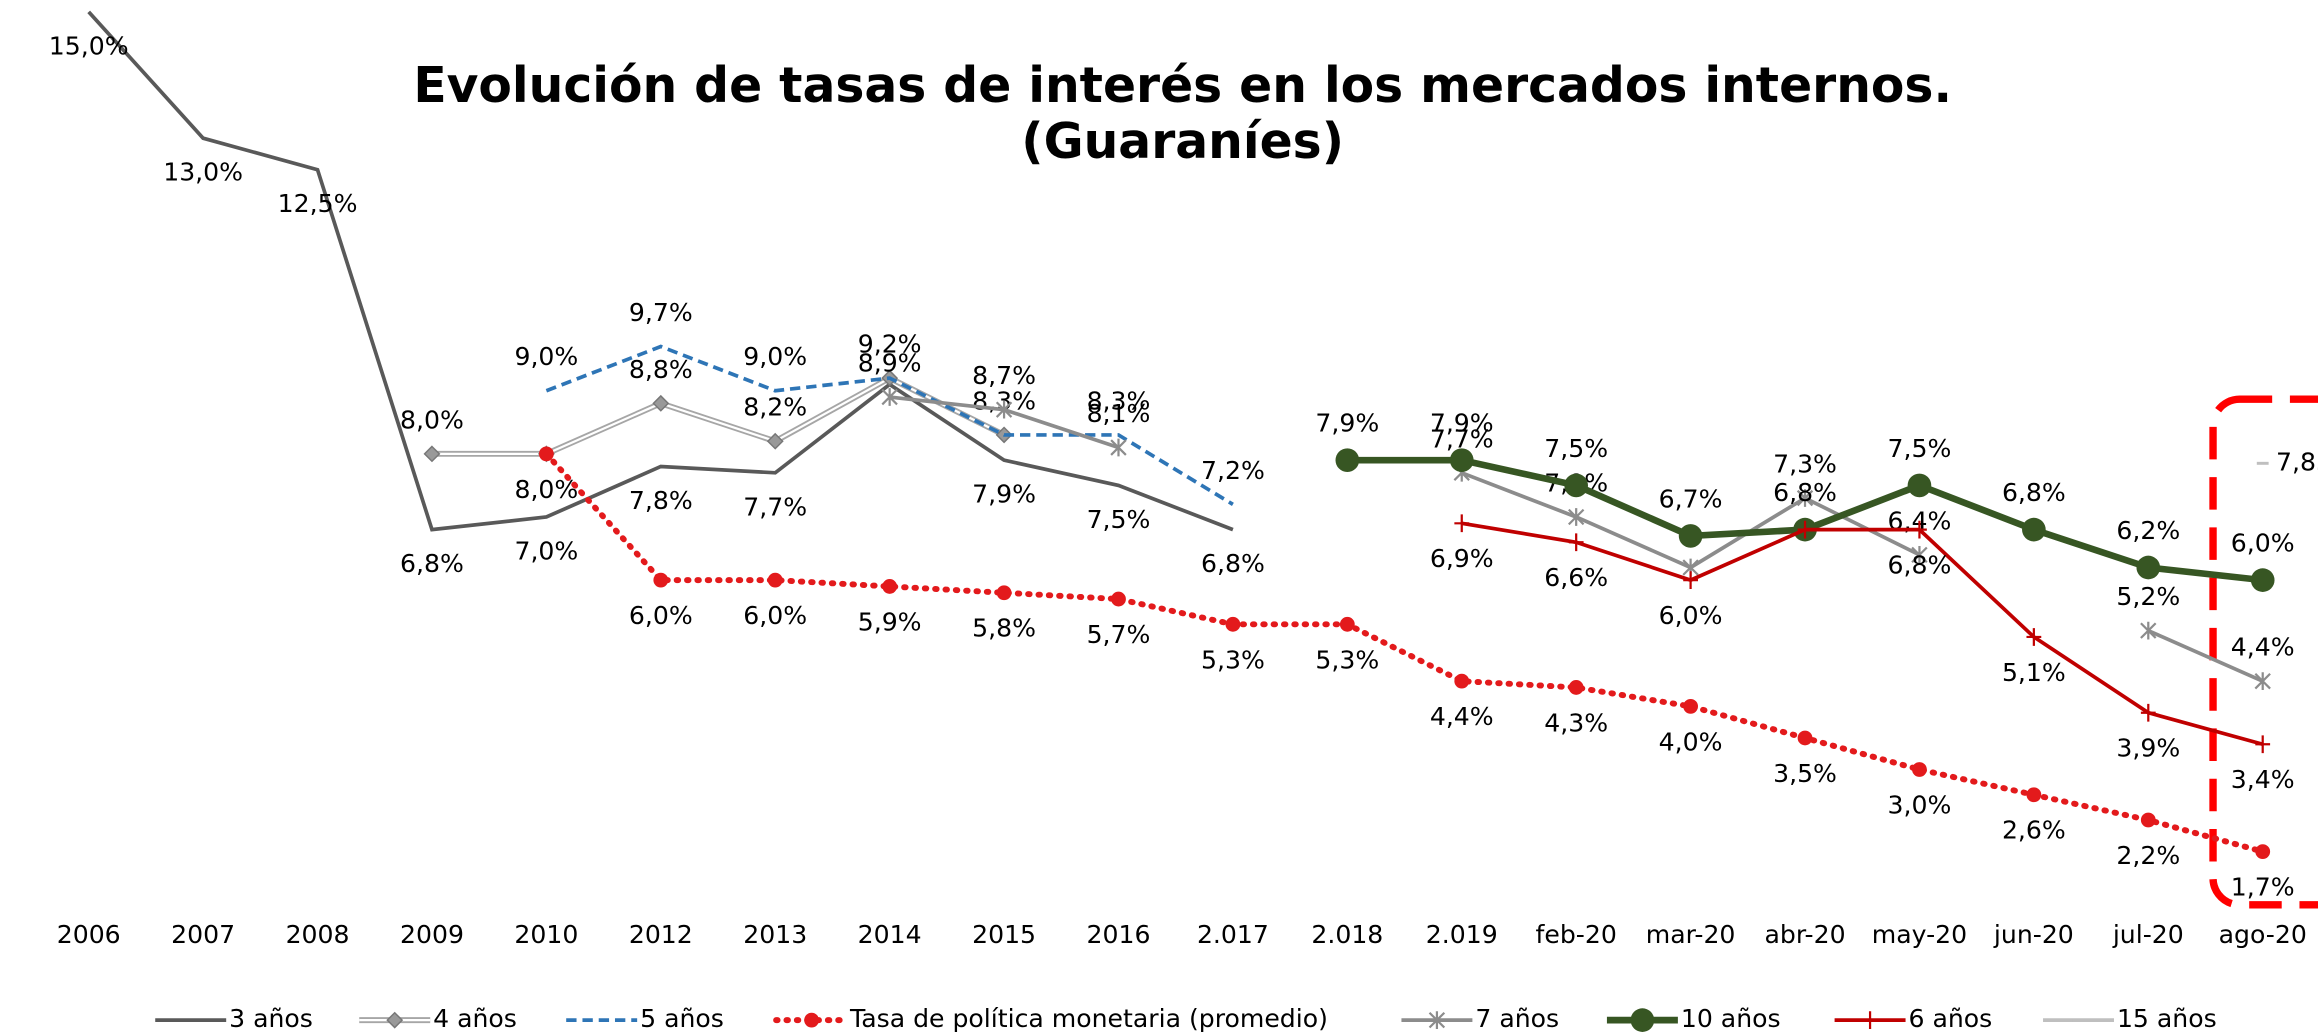 The width and height of the screenshot is (2318, 1035). What do you see at coordinates (1920, 804) in the screenshot?
I see `data-label: 3,0%` at bounding box center [1920, 804].